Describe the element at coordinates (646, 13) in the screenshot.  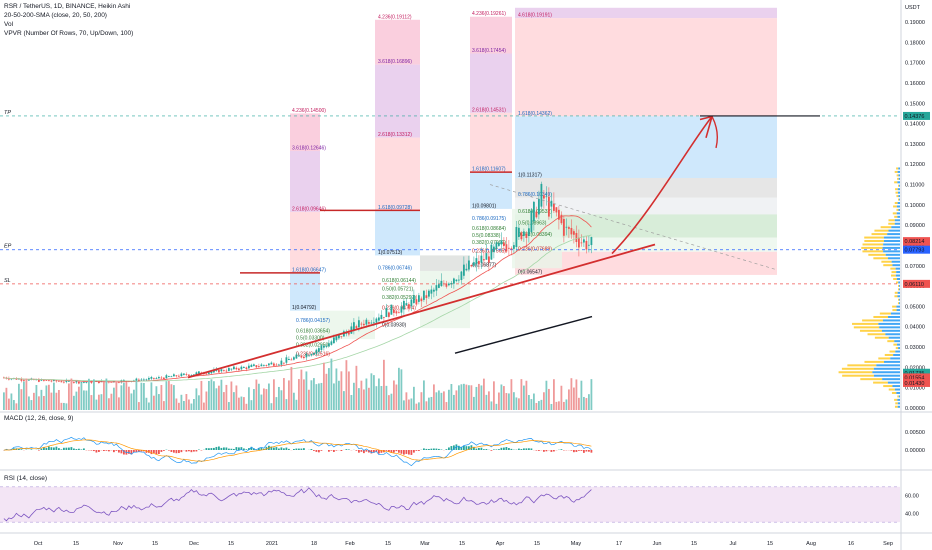
I see `fib-zone-4-purple` at that location.